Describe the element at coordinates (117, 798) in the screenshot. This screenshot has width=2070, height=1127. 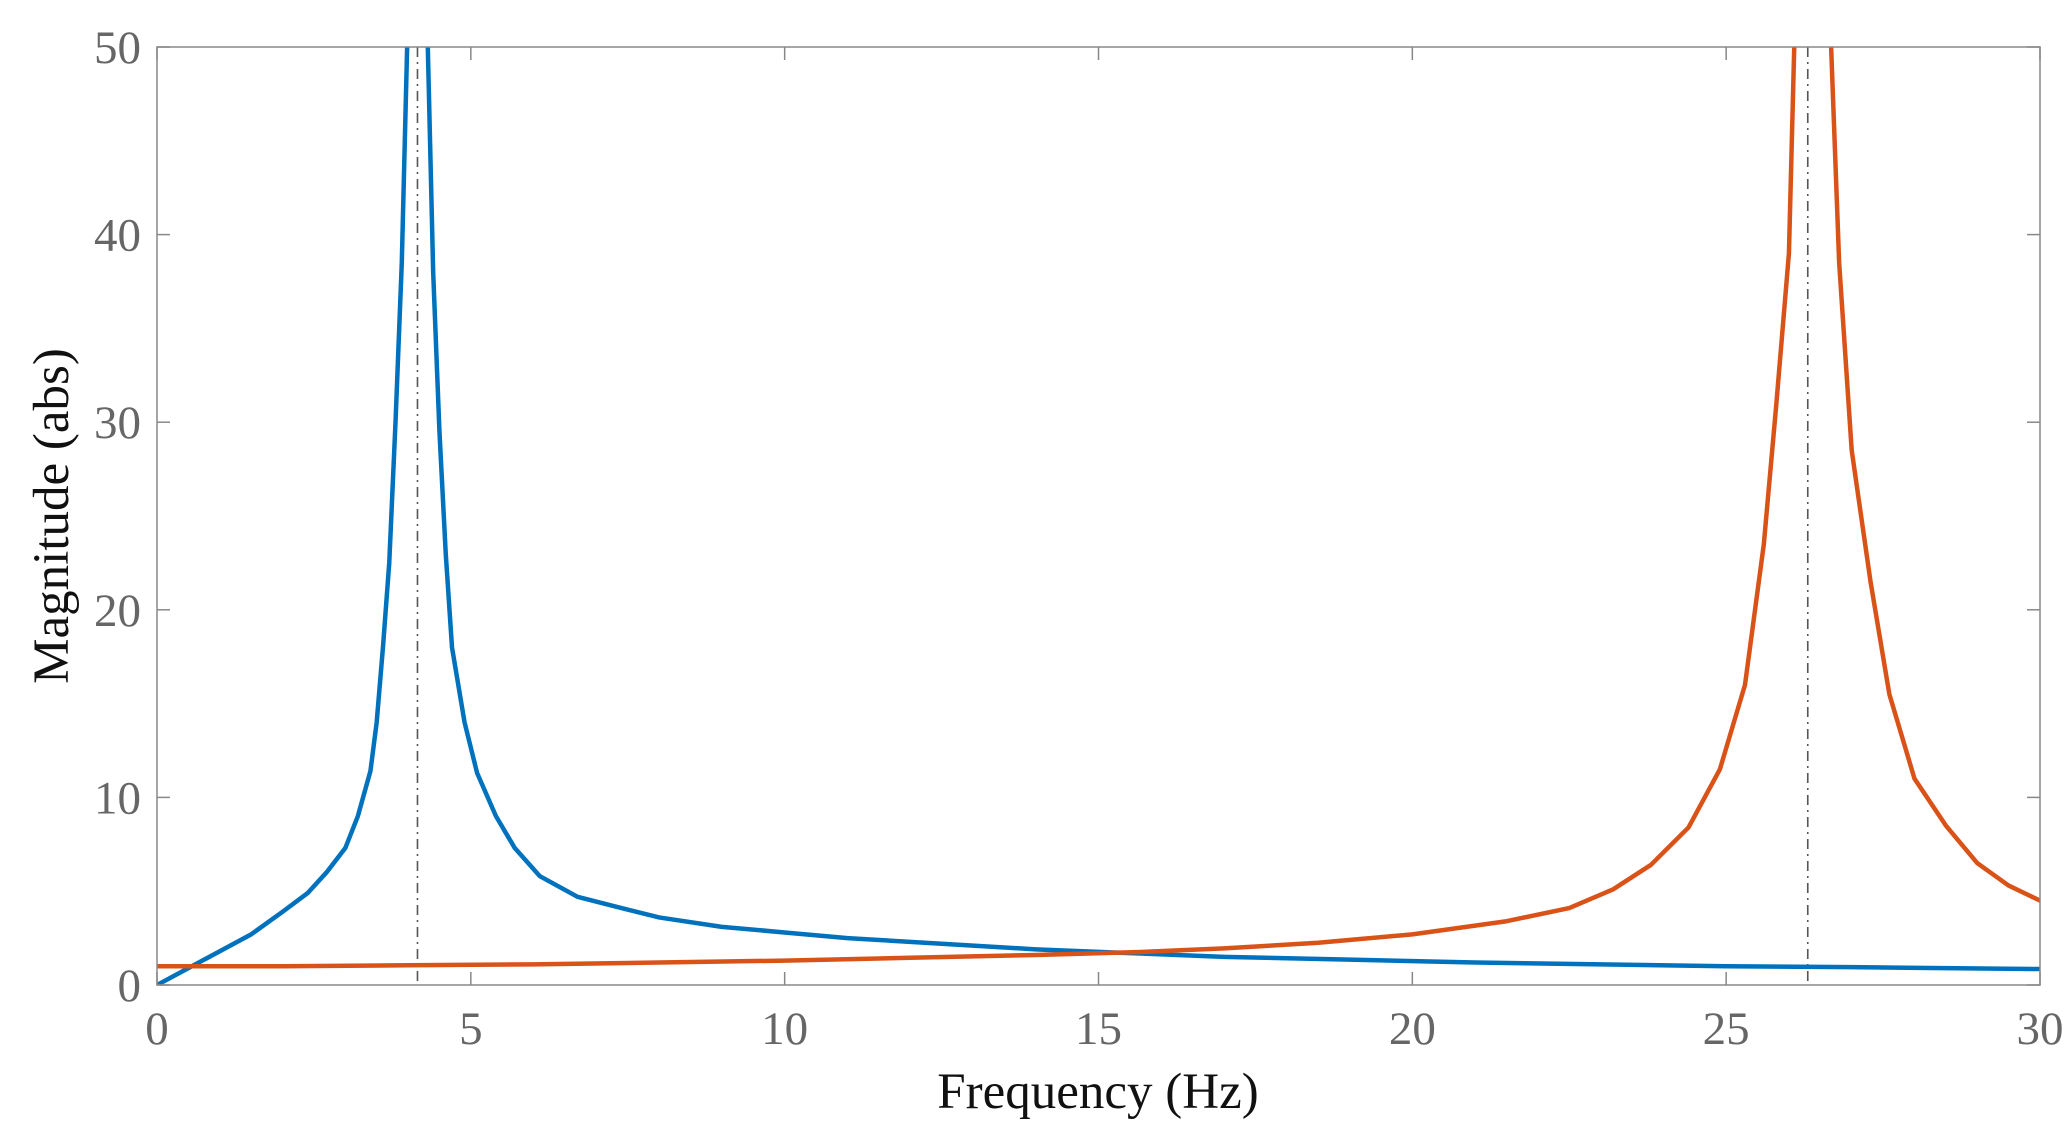
I see `y-tick-label: 10` at that location.